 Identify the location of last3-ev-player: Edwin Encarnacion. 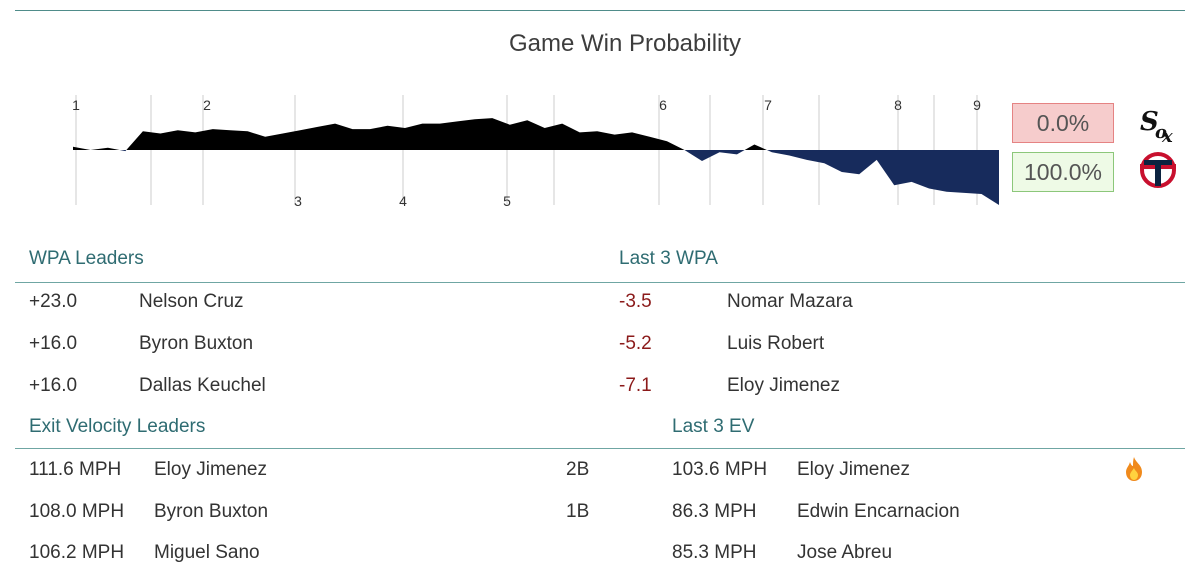
(878, 511).